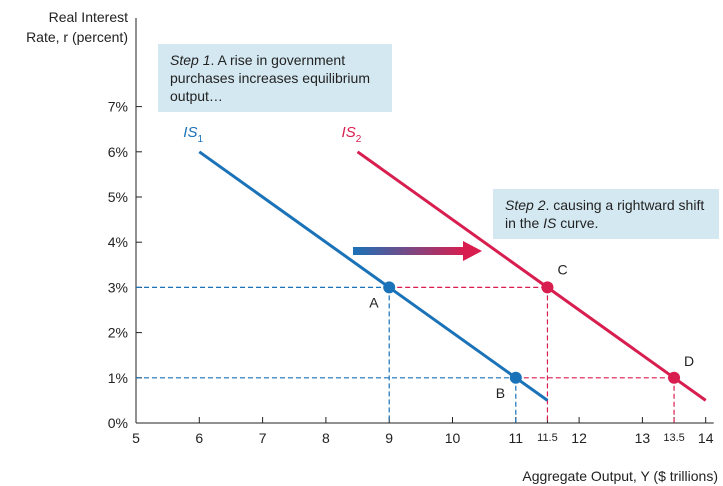  I want to click on y-tick-label: 0%, so click(118, 423).